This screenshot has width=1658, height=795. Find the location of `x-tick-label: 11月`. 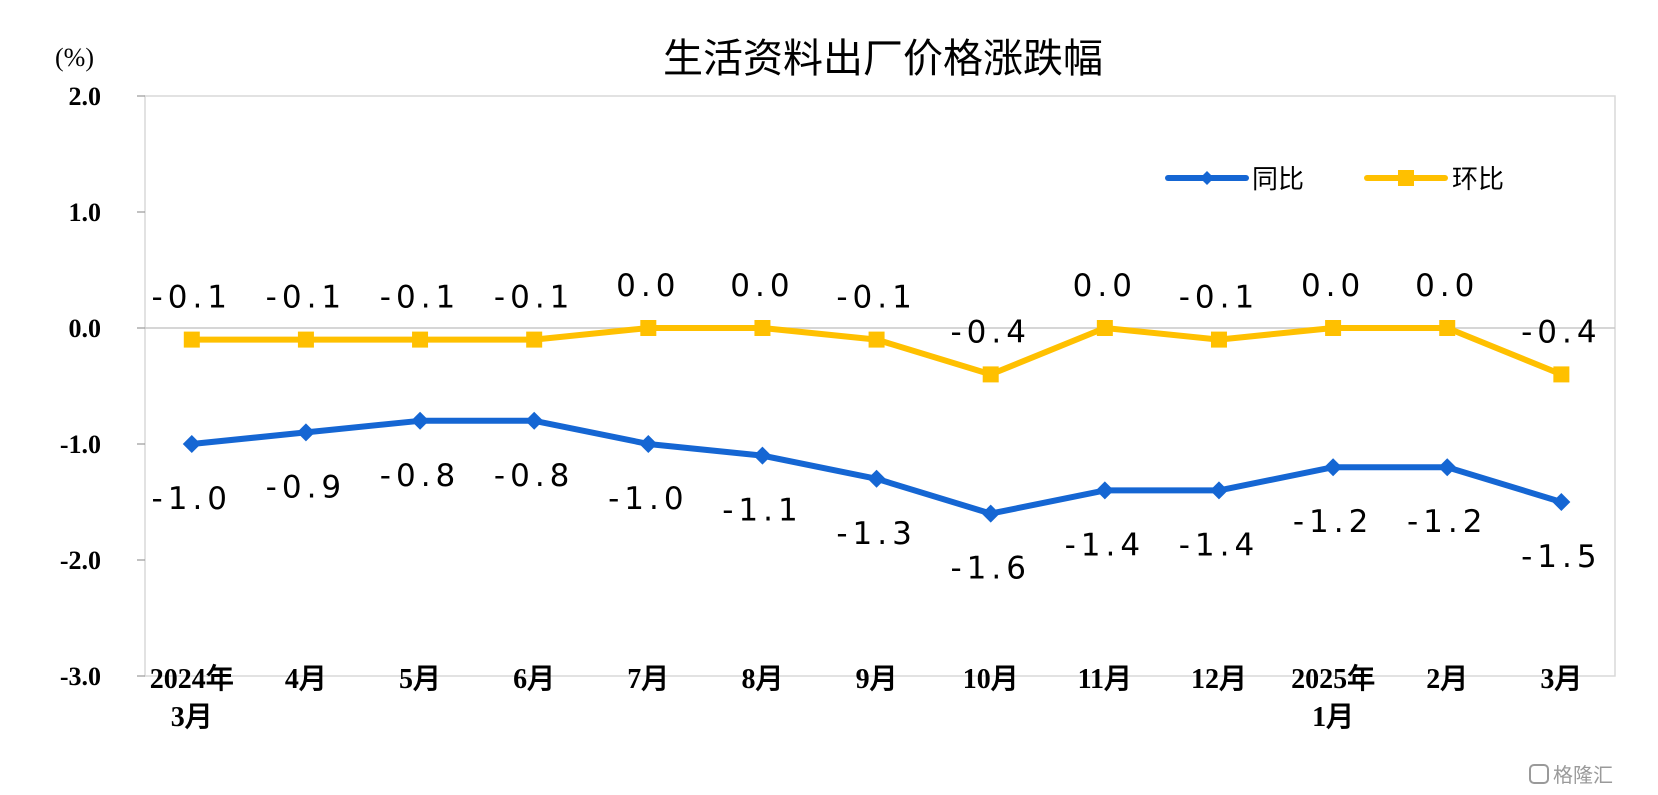

x-tick-label: 11月 is located at coordinates (1105, 679).